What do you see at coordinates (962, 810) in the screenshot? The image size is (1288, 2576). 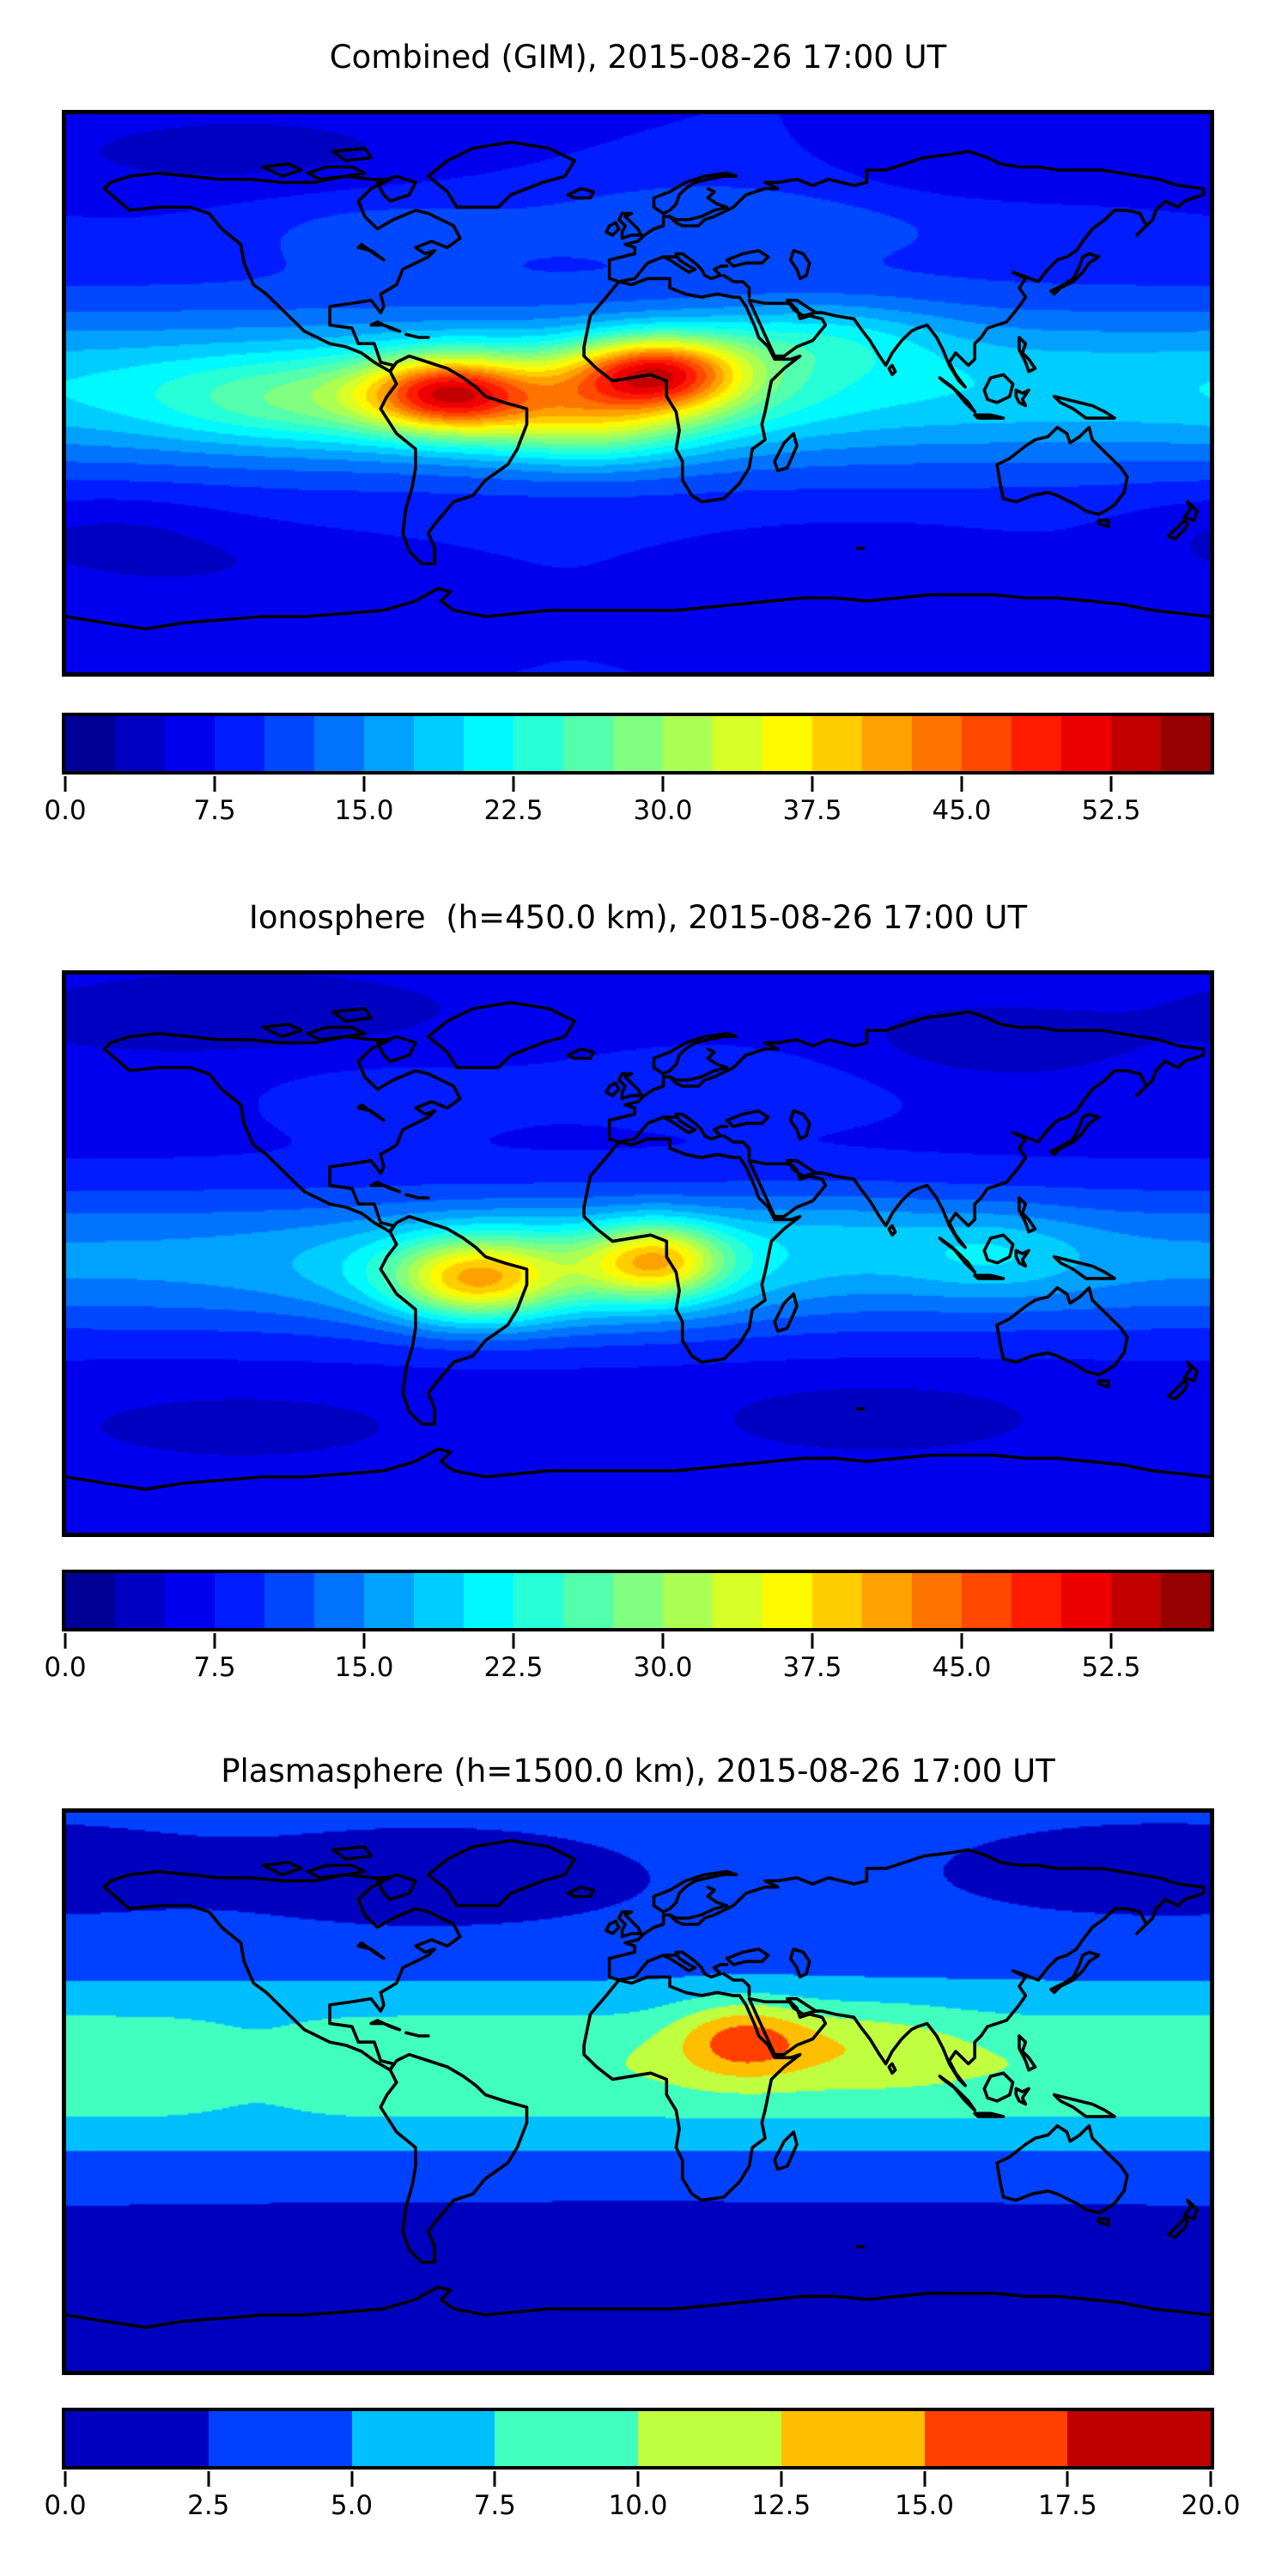 I see `colorbar-tick-label: 45.0` at bounding box center [962, 810].